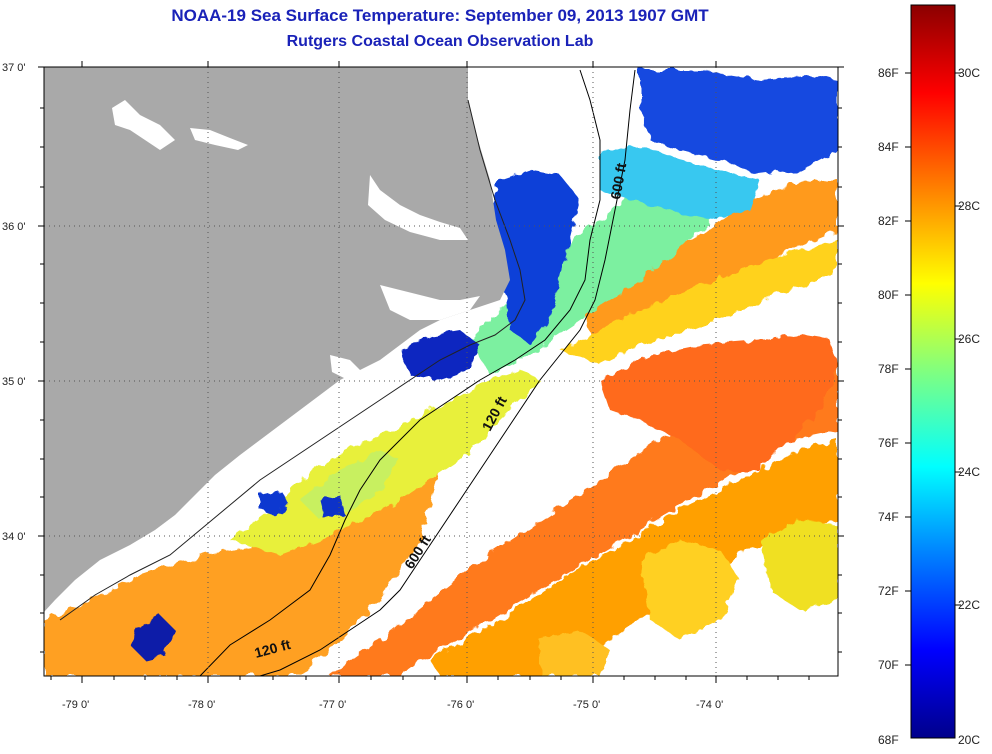  What do you see at coordinates (888, 517) in the screenshot?
I see `cb-f-74: 74F` at bounding box center [888, 517].